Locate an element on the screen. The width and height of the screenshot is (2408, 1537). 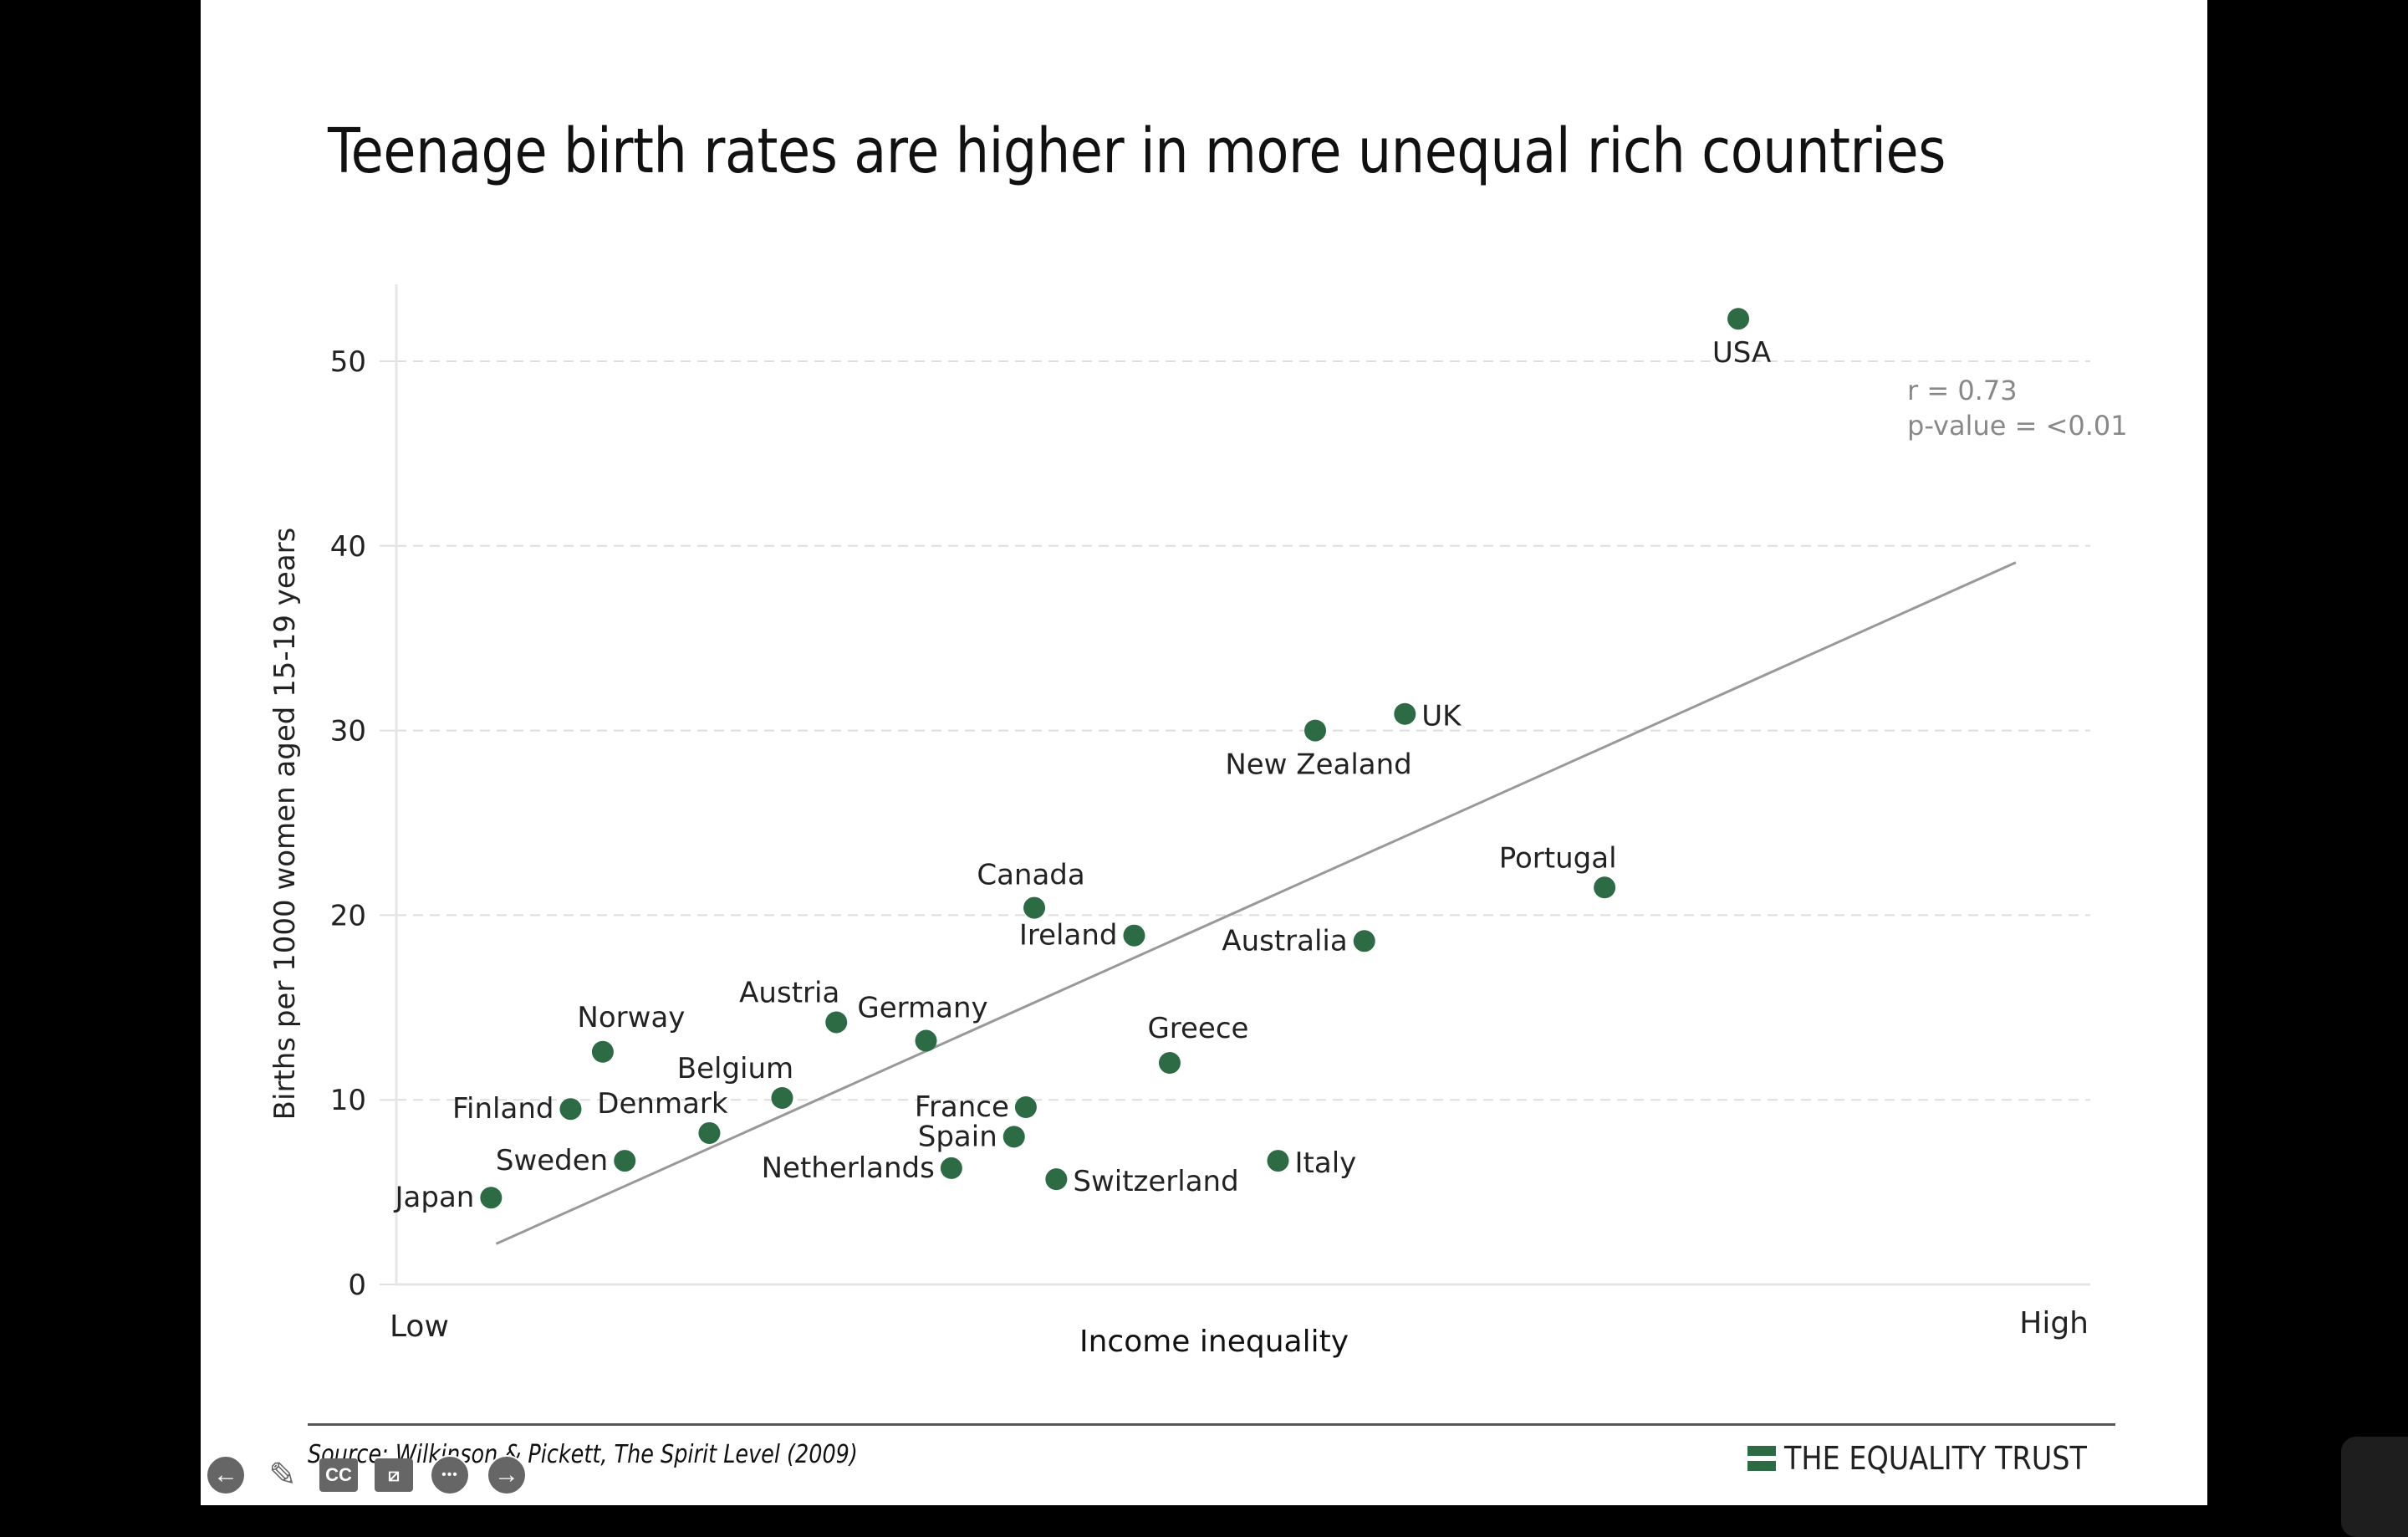
pen-button: ✎ is located at coordinates (283, 1475).